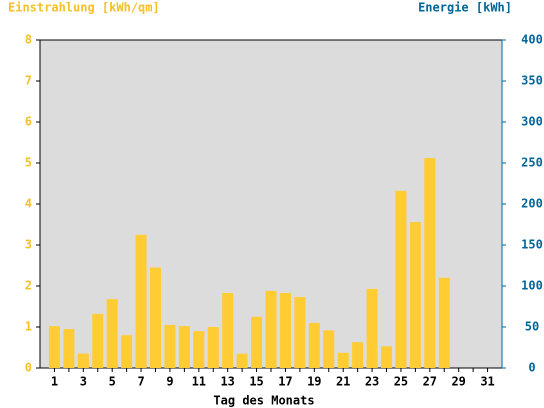 Image resolution: width=544 pixels, height=408 pixels. I want to click on x-tick-label: 13, so click(227, 382).